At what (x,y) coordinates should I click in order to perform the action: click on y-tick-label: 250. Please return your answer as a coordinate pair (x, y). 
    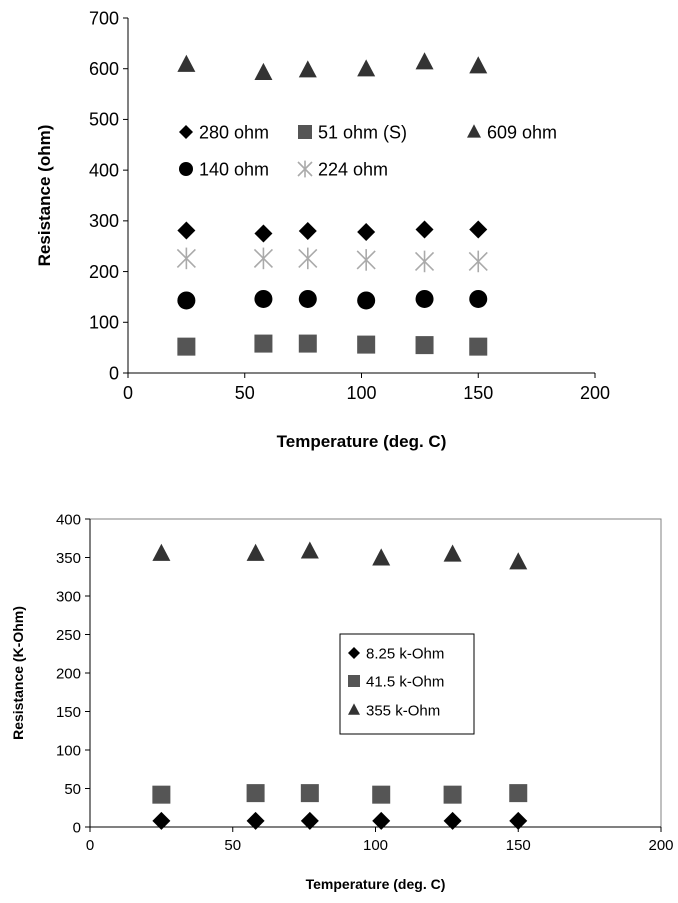
    Looking at the image, I should click on (68, 635).